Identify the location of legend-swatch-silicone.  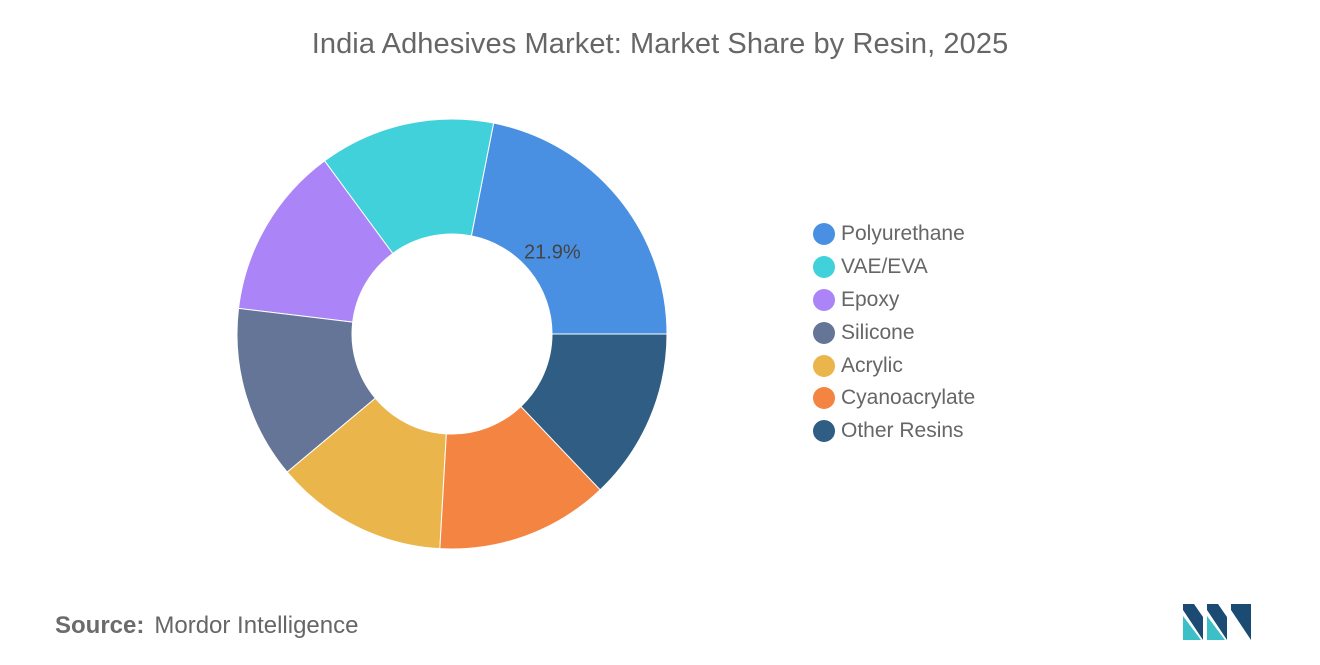
(824, 332).